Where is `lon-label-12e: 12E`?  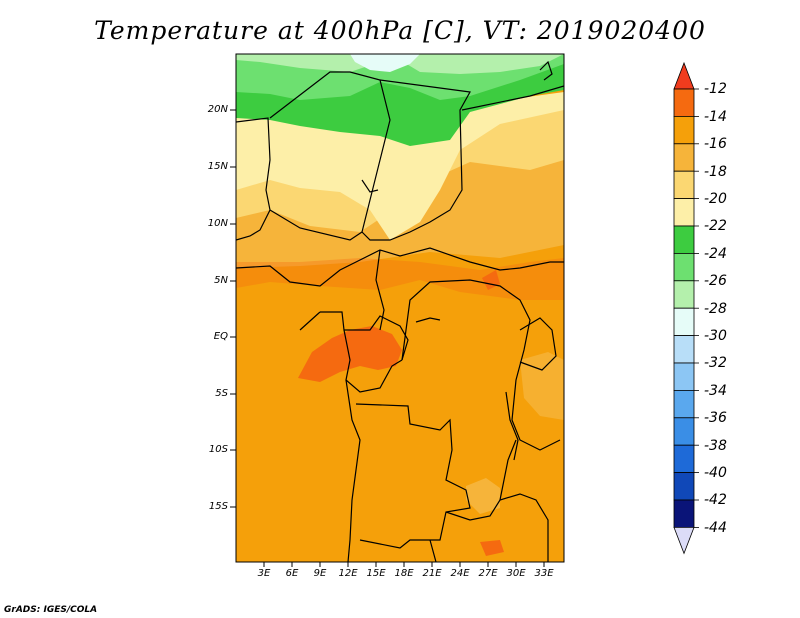
lon-label-12e: 12E is located at coordinates (348, 573).